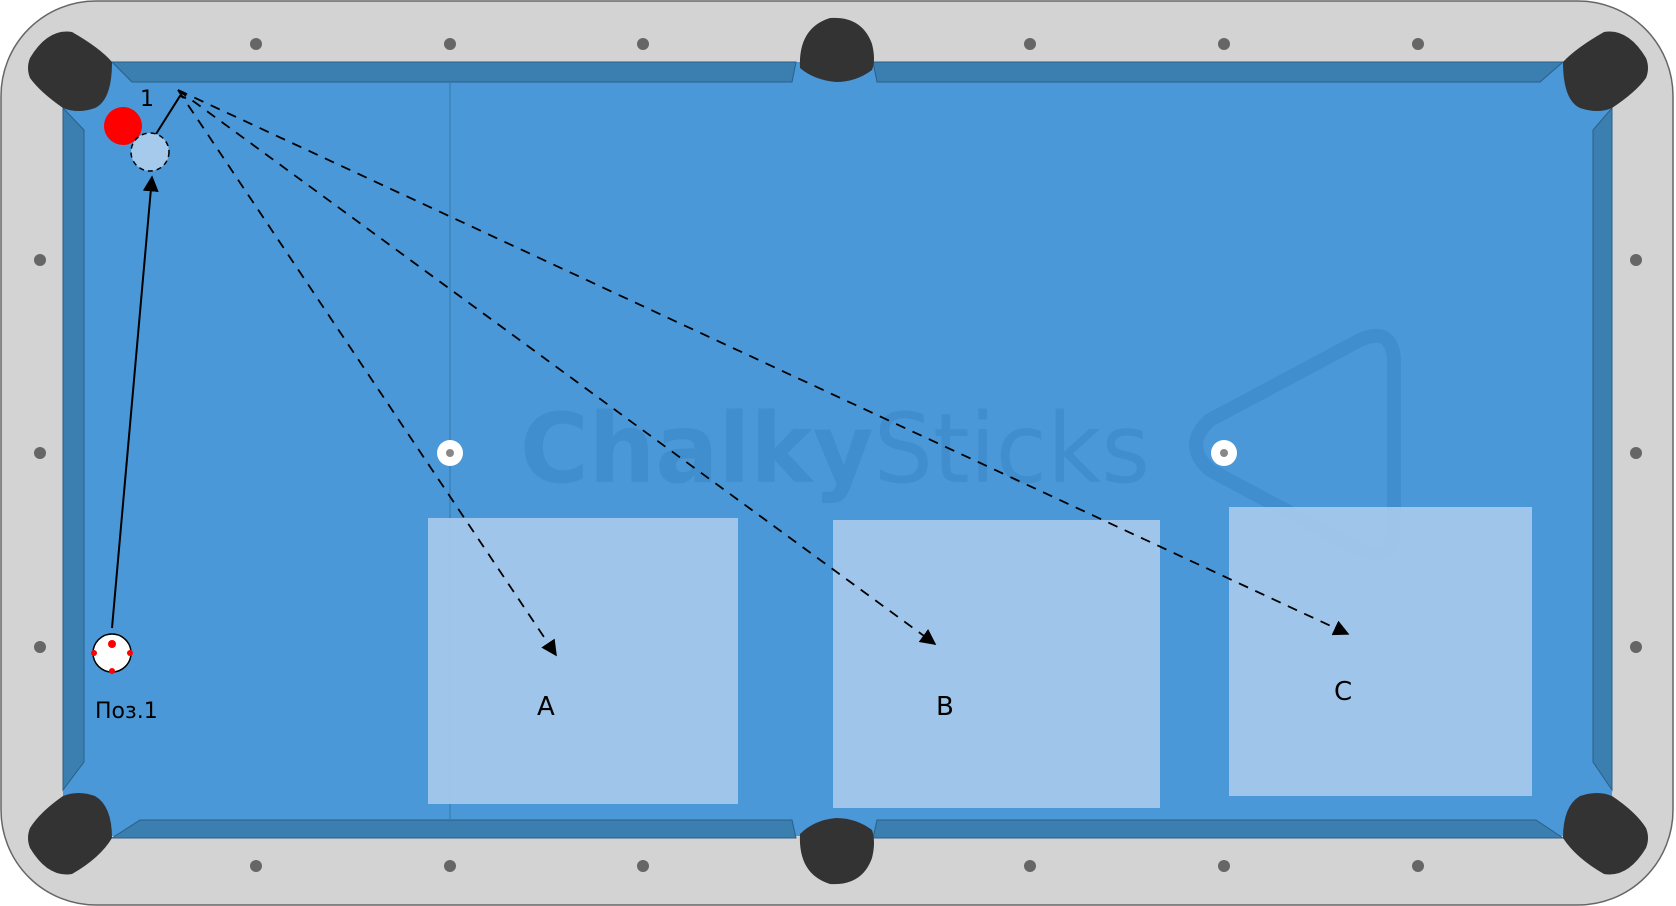 The image size is (1676, 906). What do you see at coordinates (996, 664) in the screenshot?
I see `zone-b` at bounding box center [996, 664].